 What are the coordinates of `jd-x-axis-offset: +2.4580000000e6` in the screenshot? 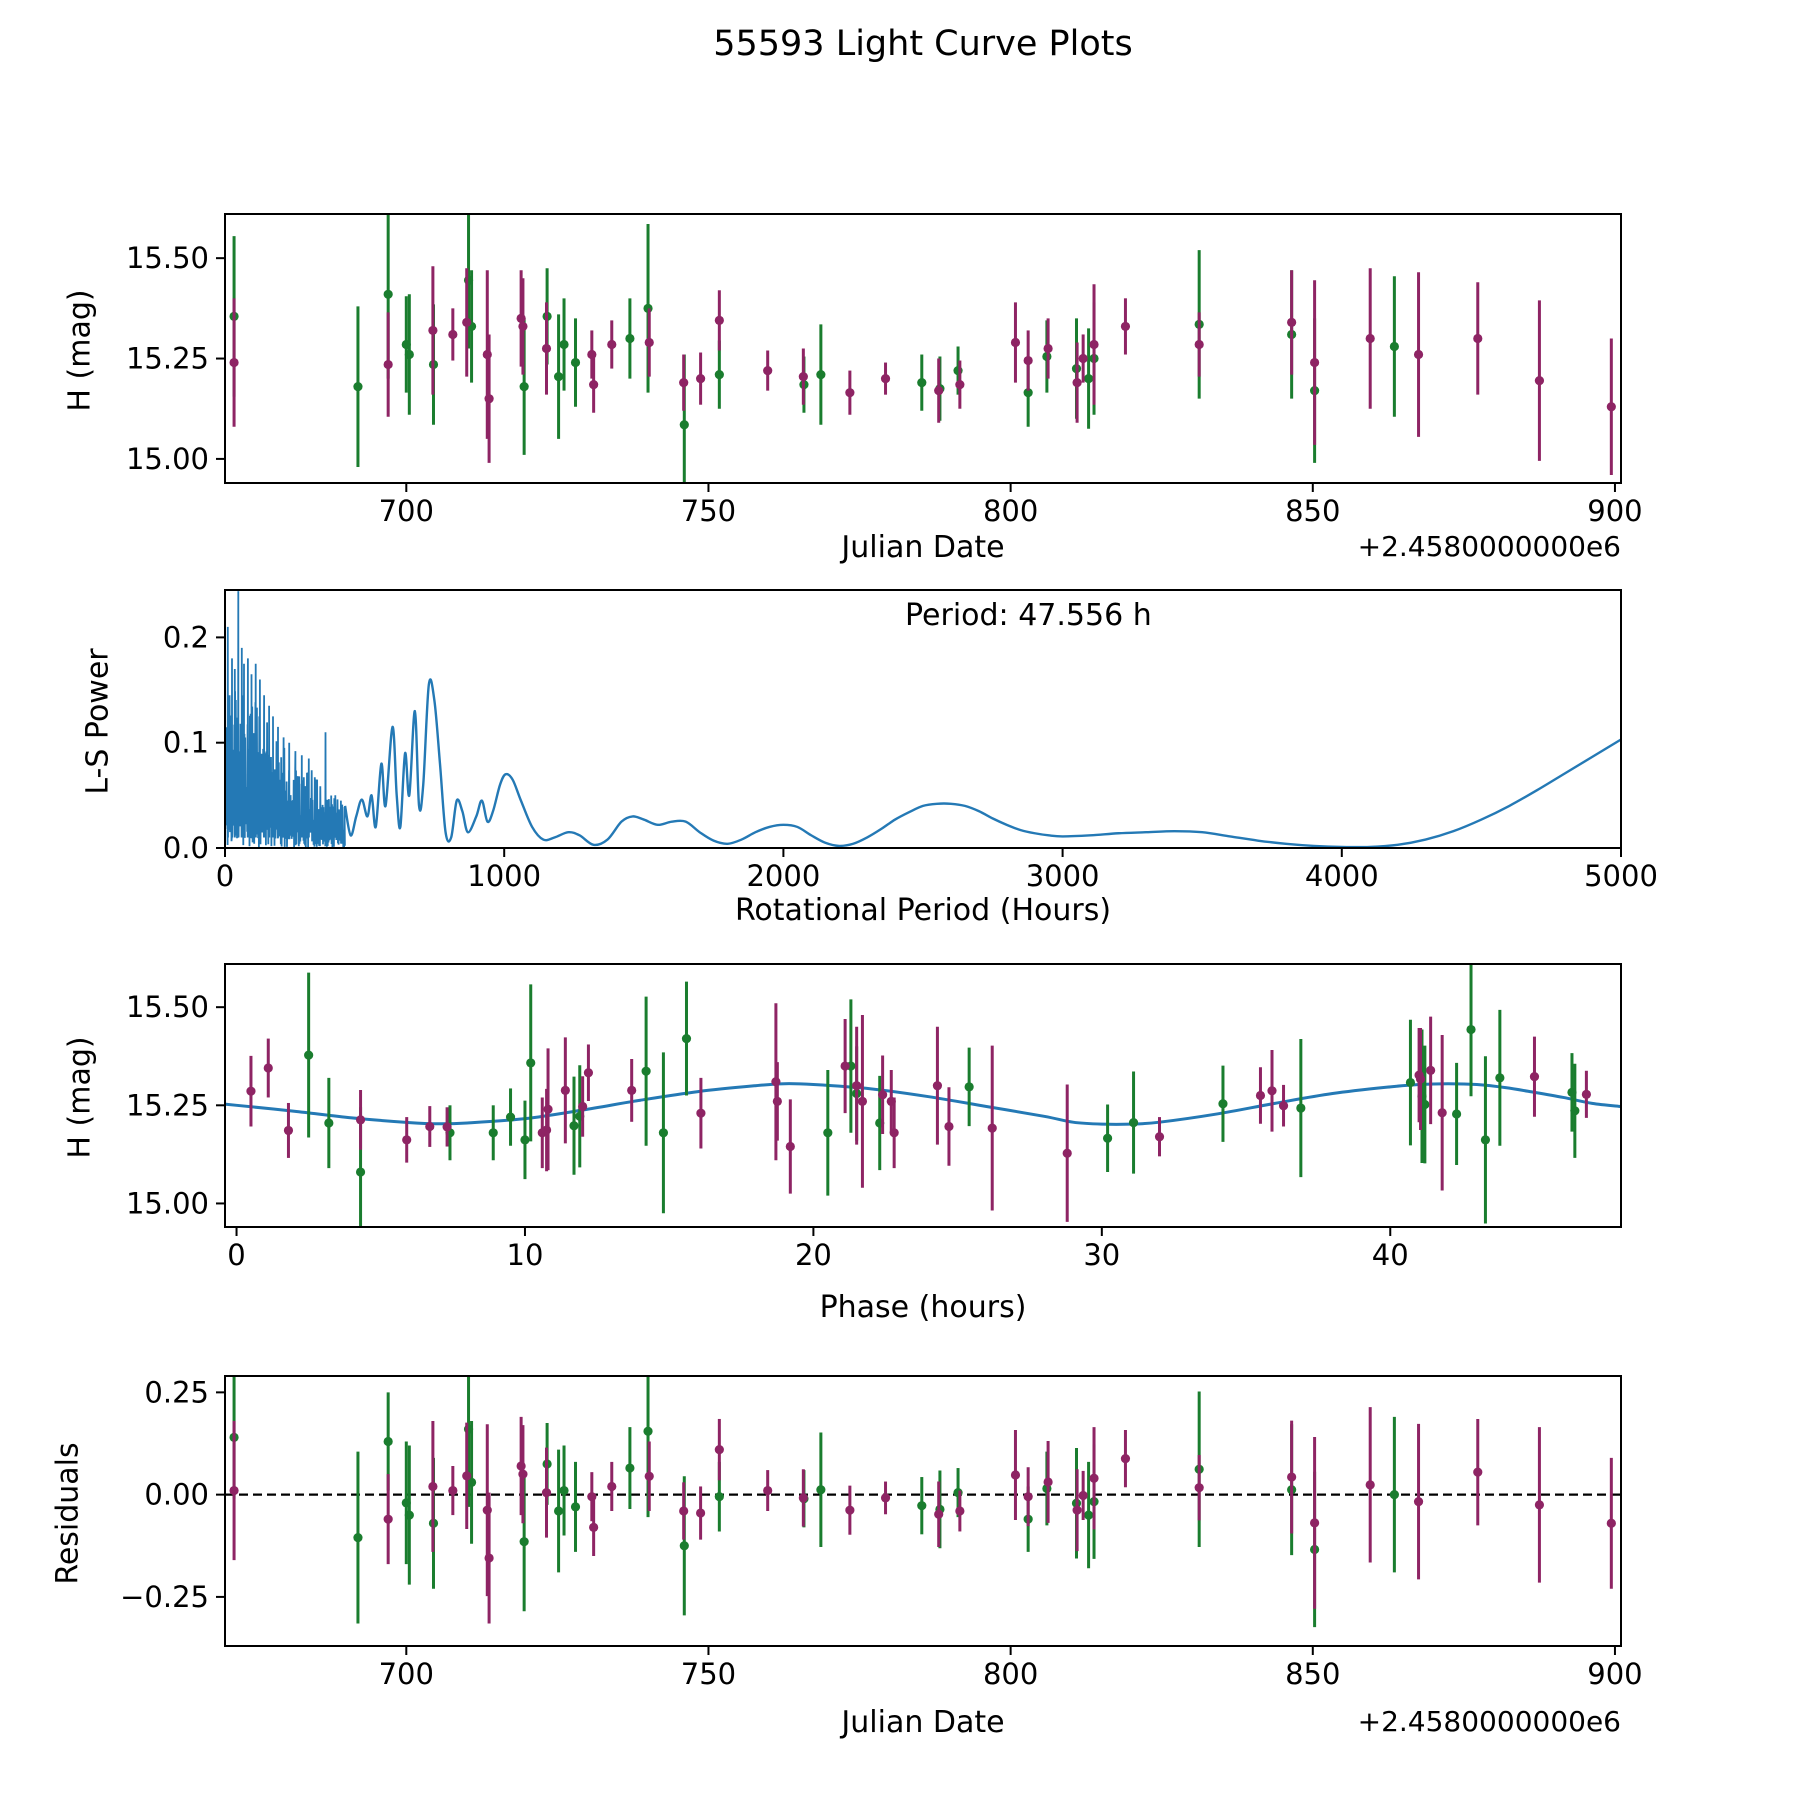 It's located at (1489, 546).